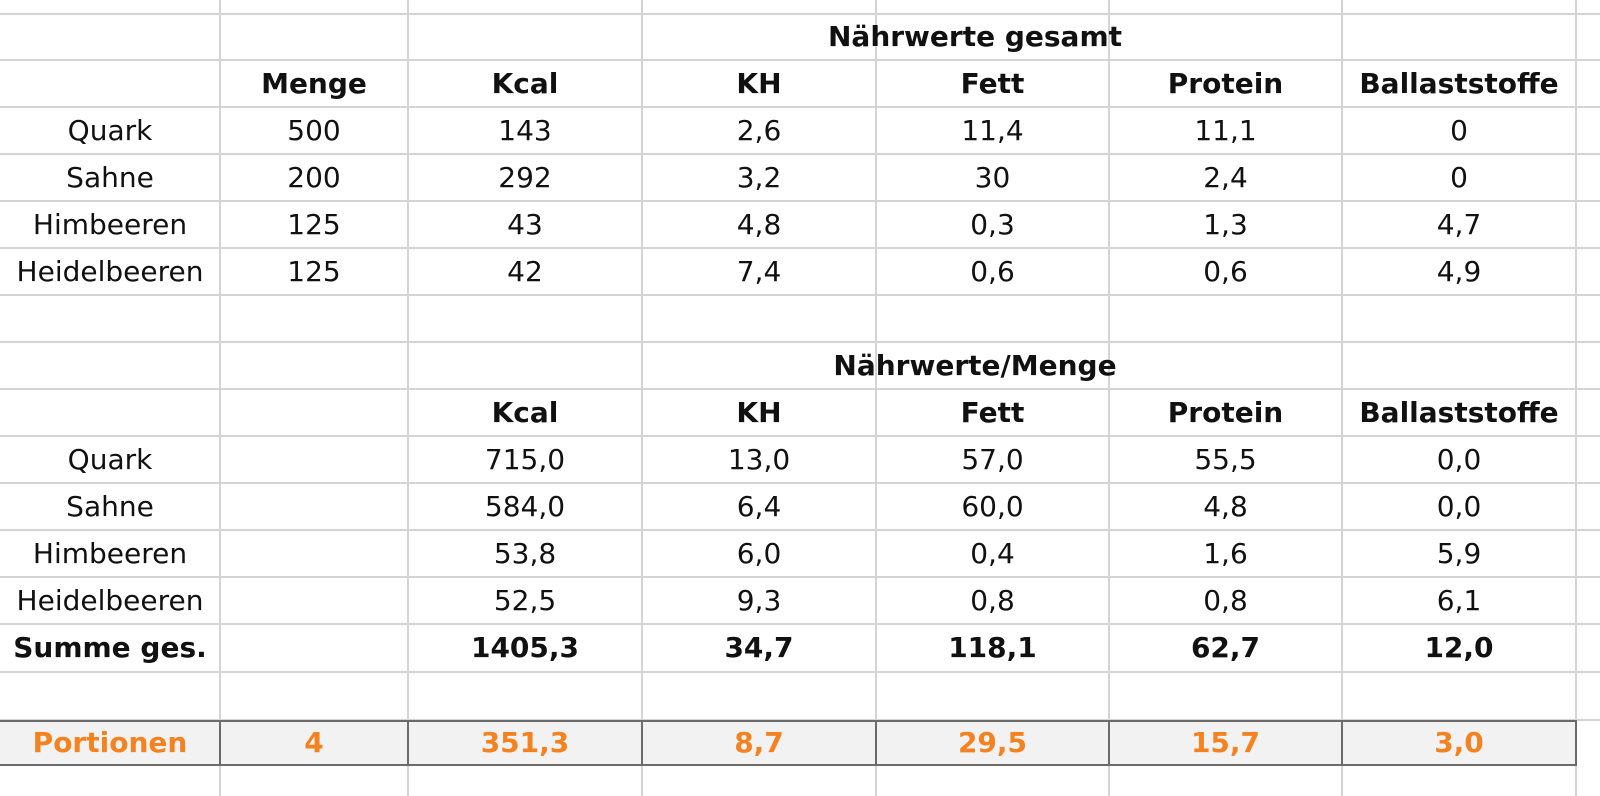 The height and width of the screenshot is (796, 1600). I want to click on portions-cell: 8,7, so click(759, 742).